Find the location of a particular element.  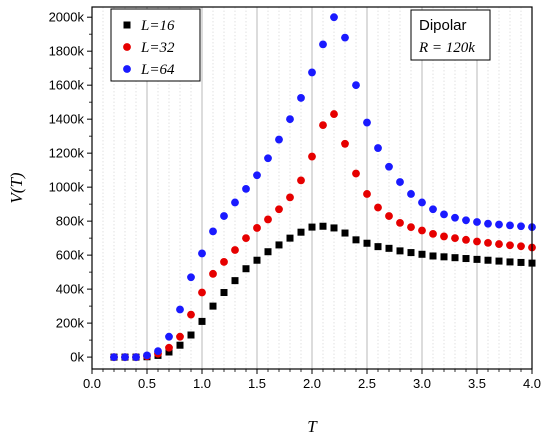

y-tick-label: 2000k is located at coordinates (67, 17).